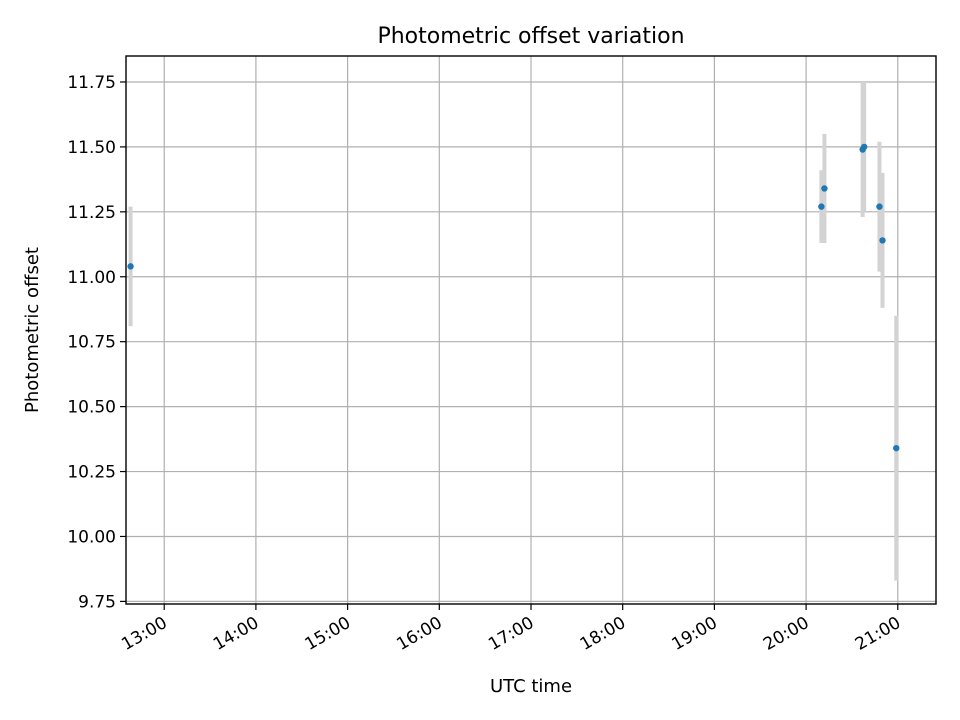 The width and height of the screenshot is (960, 720). What do you see at coordinates (32, 330) in the screenshot?
I see `y-axis-label: Photometric offset` at bounding box center [32, 330].